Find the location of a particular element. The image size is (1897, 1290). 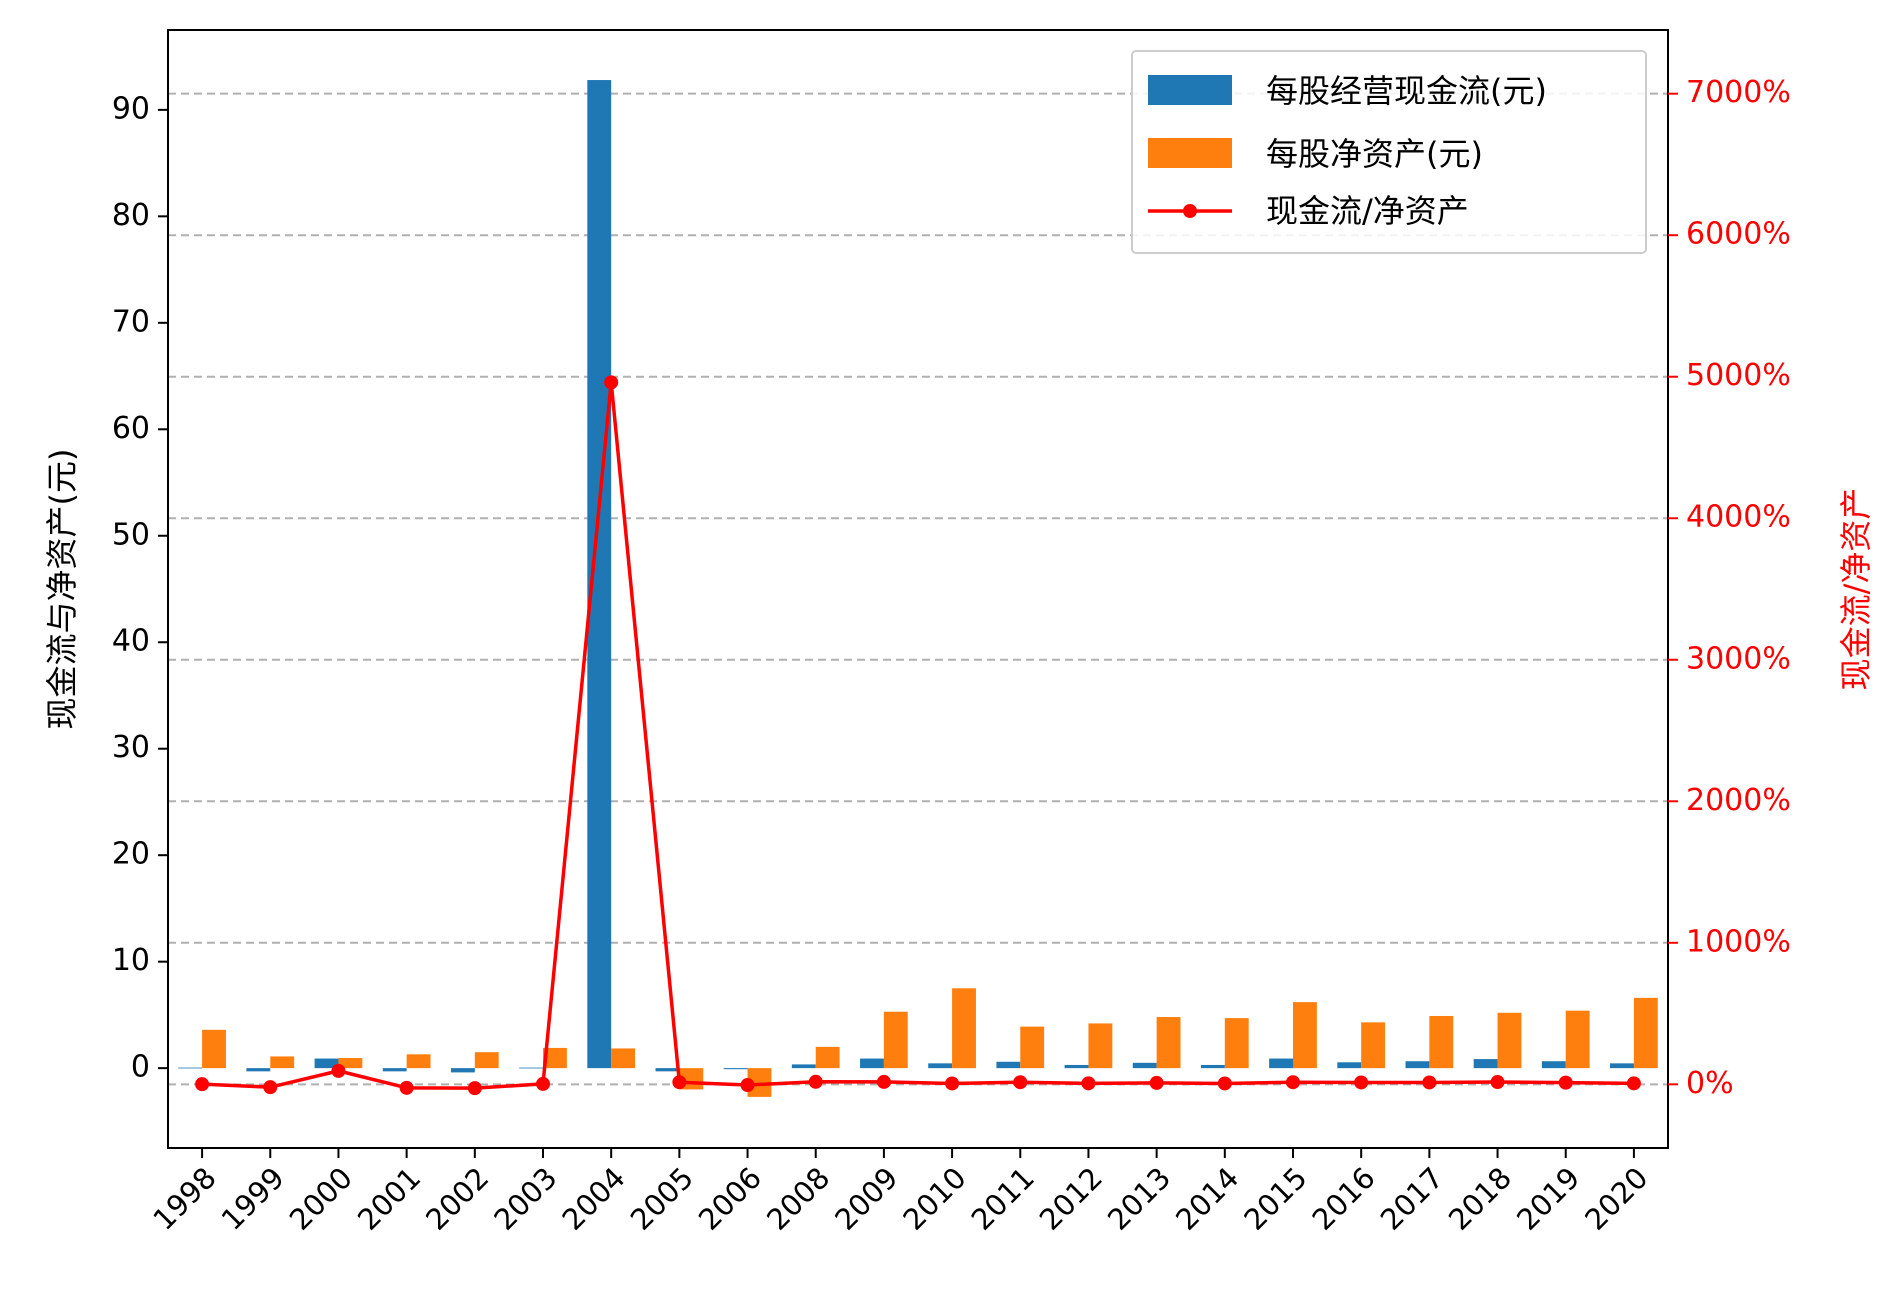

right-tick-label: 2000% is located at coordinates (1738, 800).